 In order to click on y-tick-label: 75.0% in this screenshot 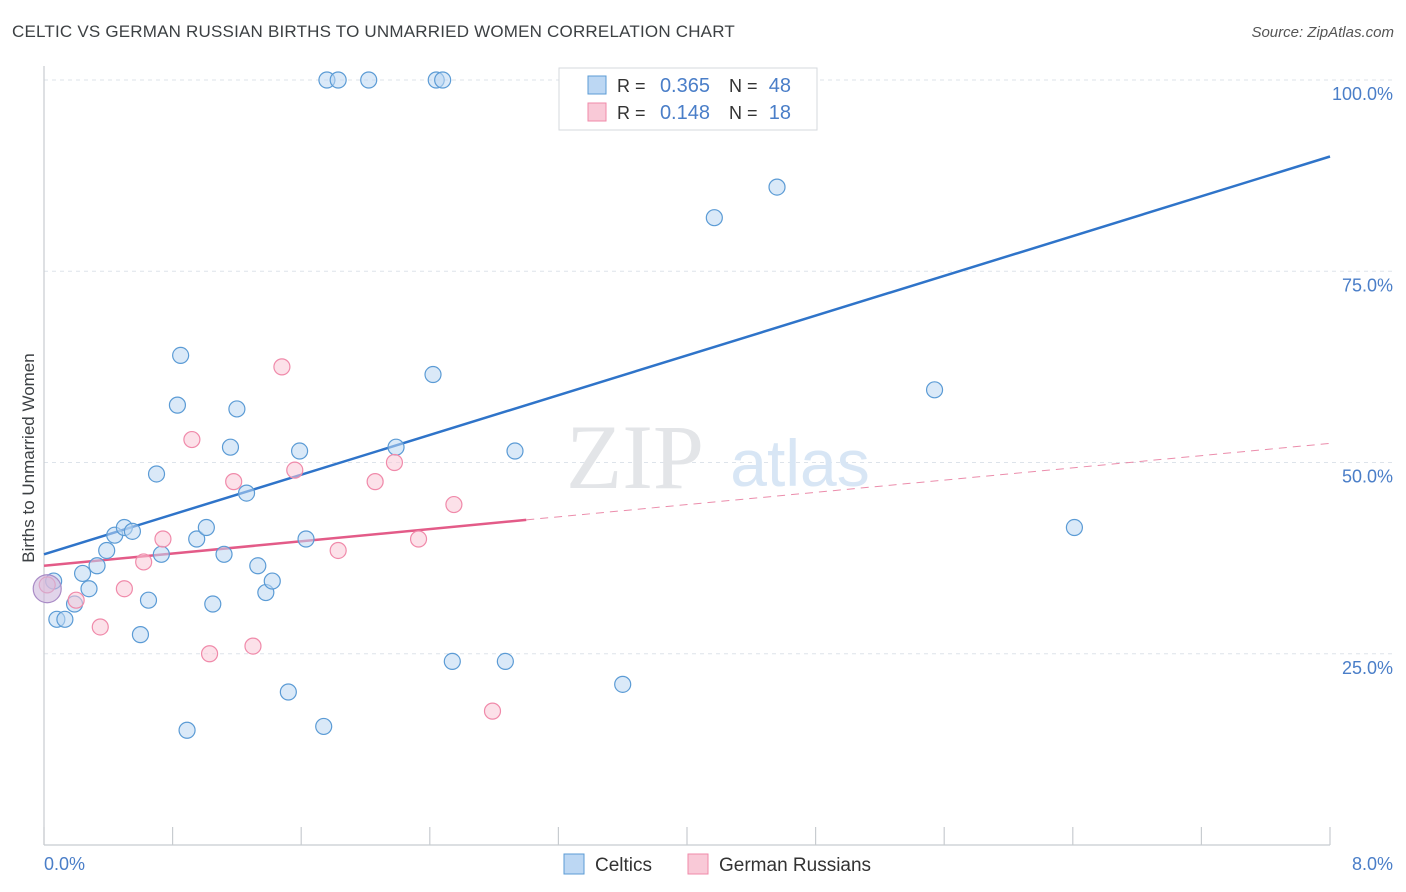, I will do `click(1367, 285)`.